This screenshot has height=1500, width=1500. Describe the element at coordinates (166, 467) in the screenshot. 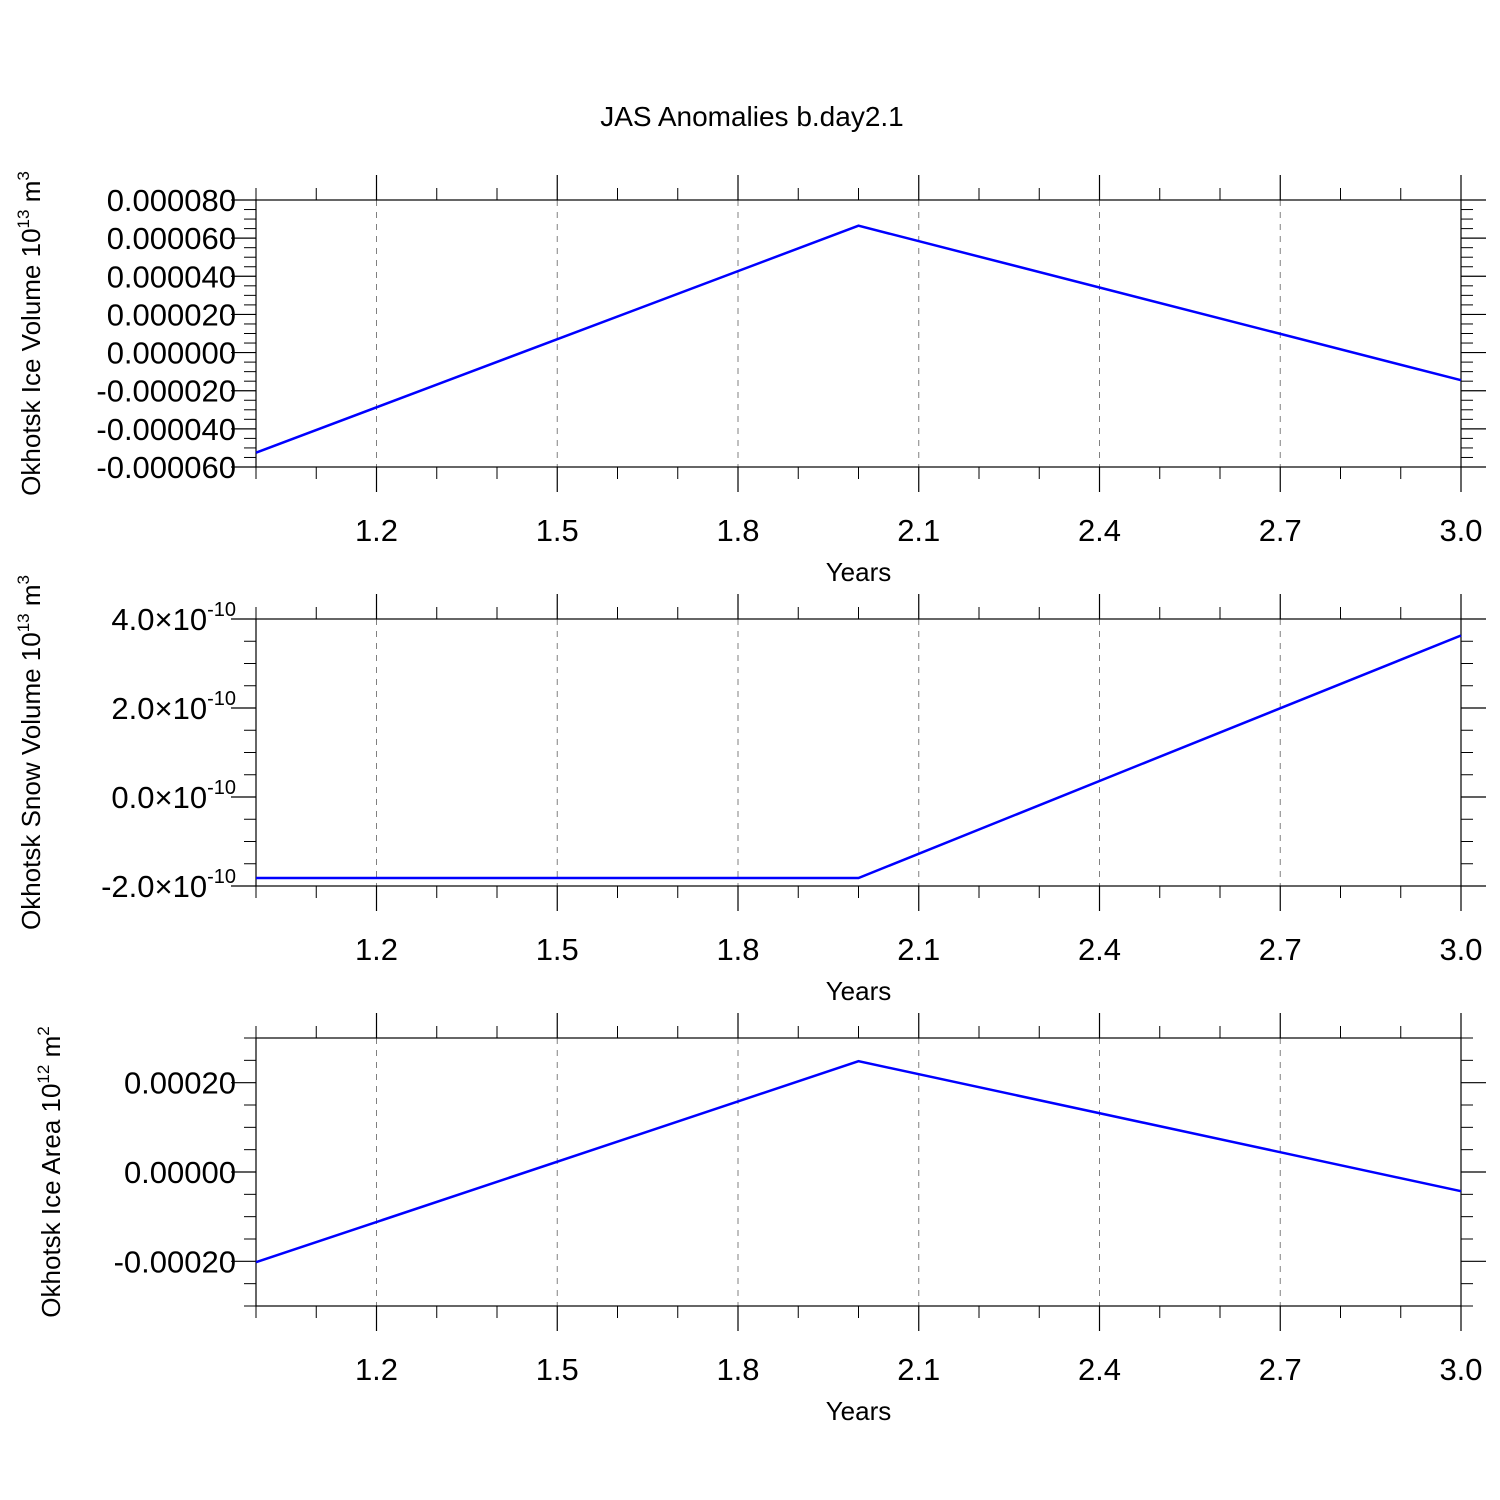

I see `y-tick-label: -0.000060` at that location.